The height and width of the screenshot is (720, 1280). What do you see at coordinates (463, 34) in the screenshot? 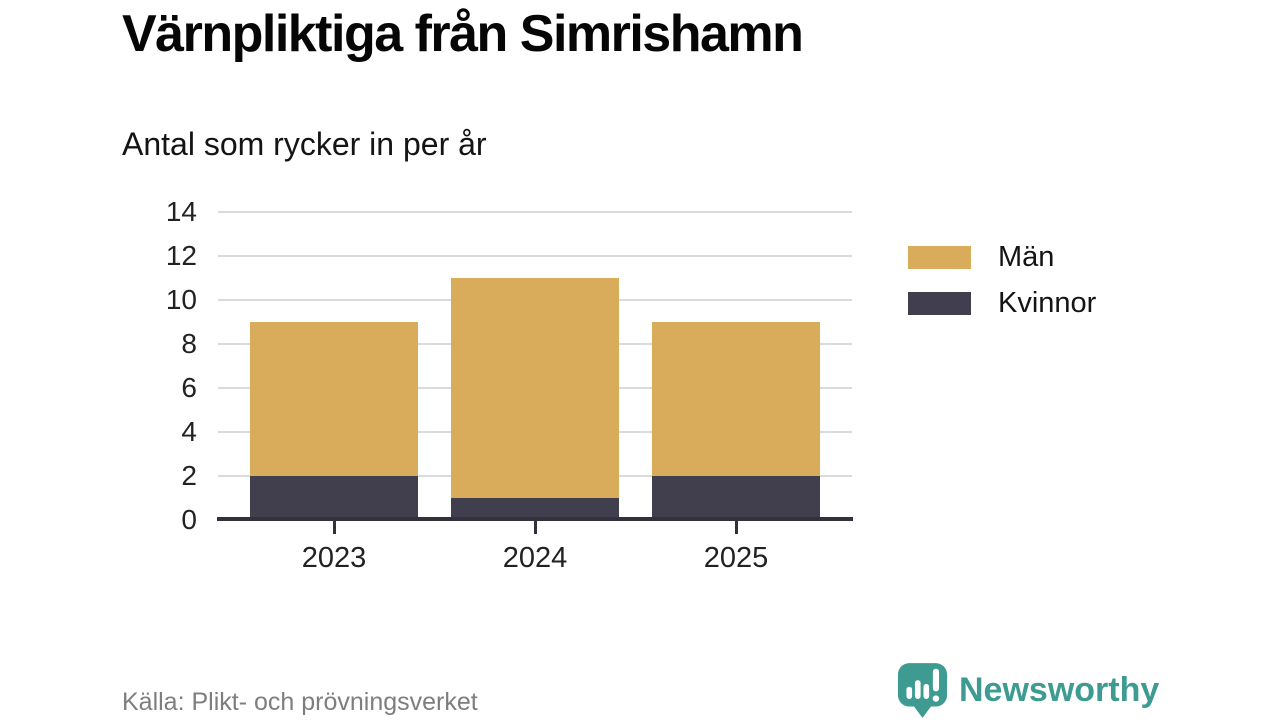
I see `chart-title: Värnpliktiga från Simrishamn` at bounding box center [463, 34].